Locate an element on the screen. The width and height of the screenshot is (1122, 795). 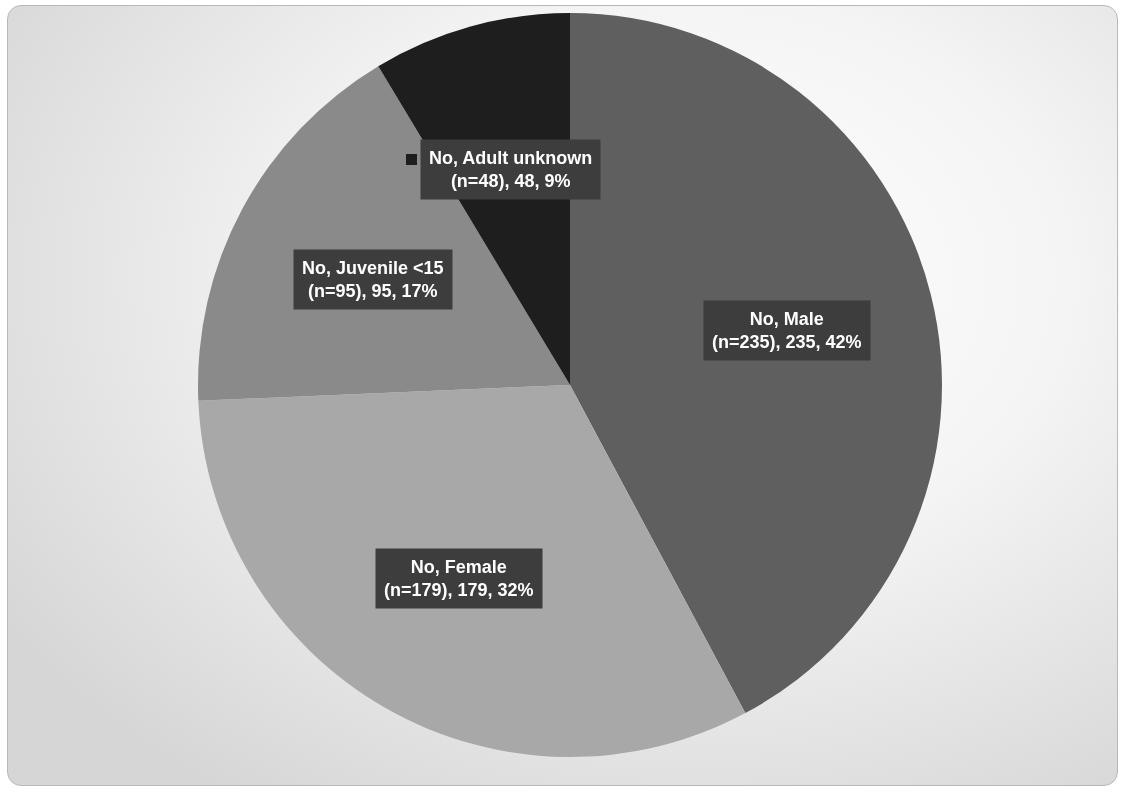
slice-label: No, Male (n=235), 235, 42% is located at coordinates (787, 331).